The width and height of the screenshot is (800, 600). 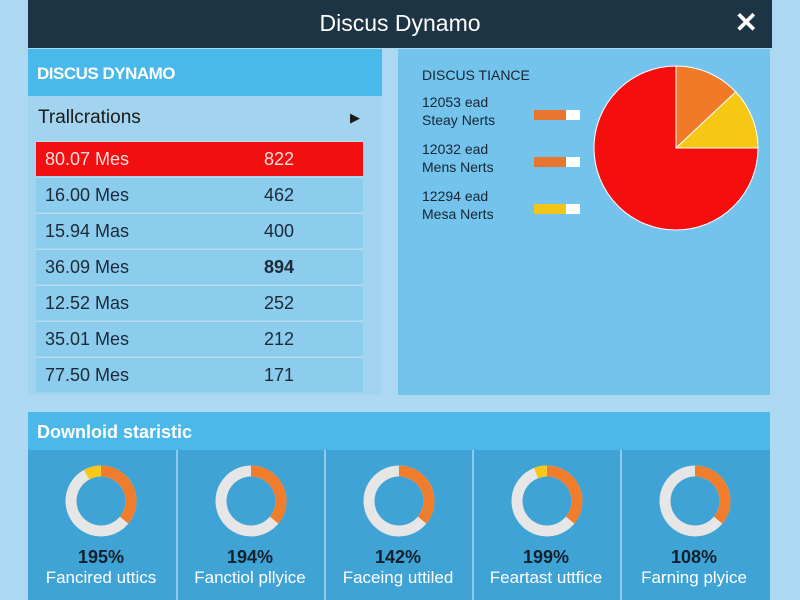 What do you see at coordinates (279, 159) in the screenshot?
I see `row-value: 822` at bounding box center [279, 159].